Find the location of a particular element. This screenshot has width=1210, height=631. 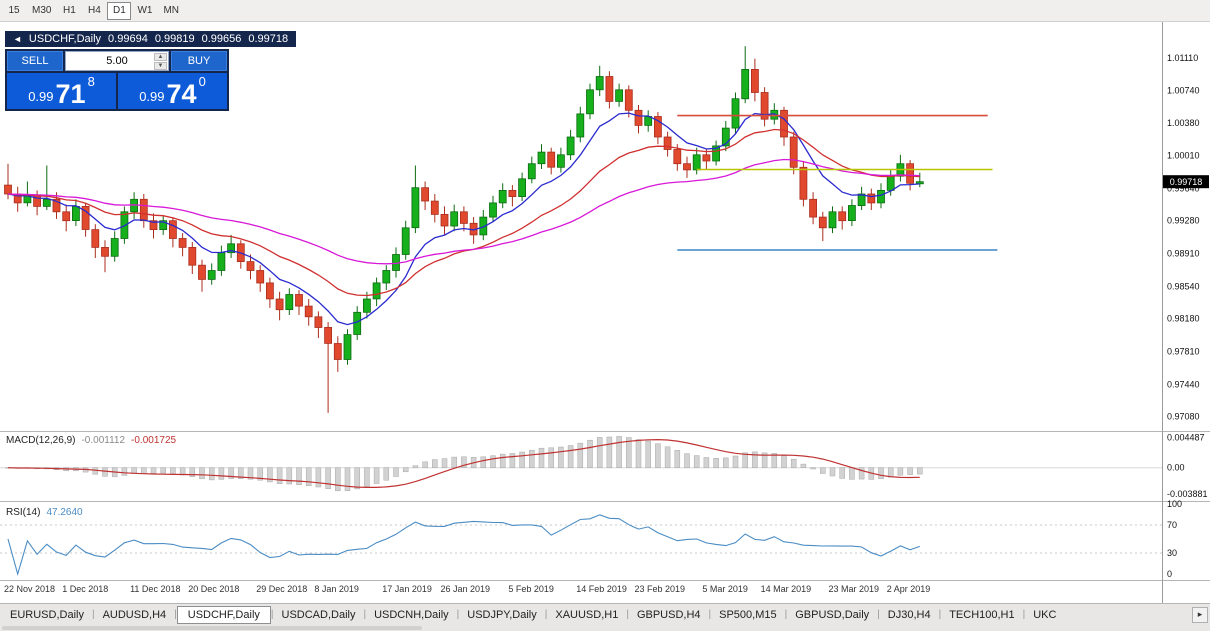

tabs-scroll-right-button: ▸ is located at coordinates (1200, 614).